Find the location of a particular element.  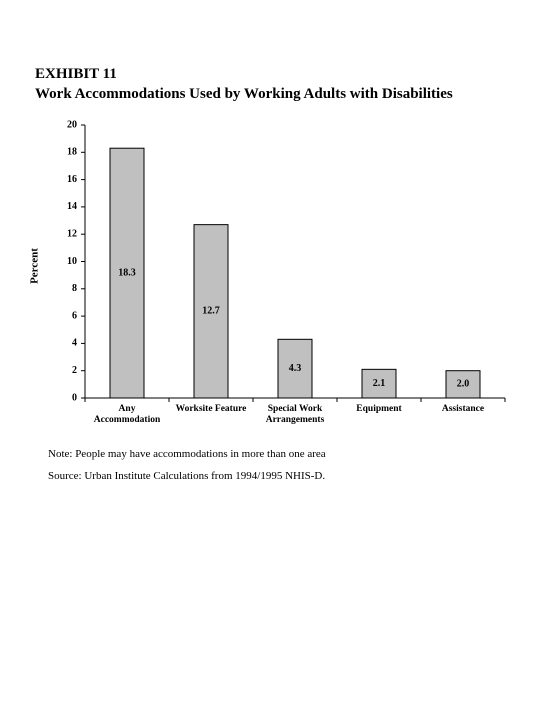

data-label: 12.7 is located at coordinates (211, 311).